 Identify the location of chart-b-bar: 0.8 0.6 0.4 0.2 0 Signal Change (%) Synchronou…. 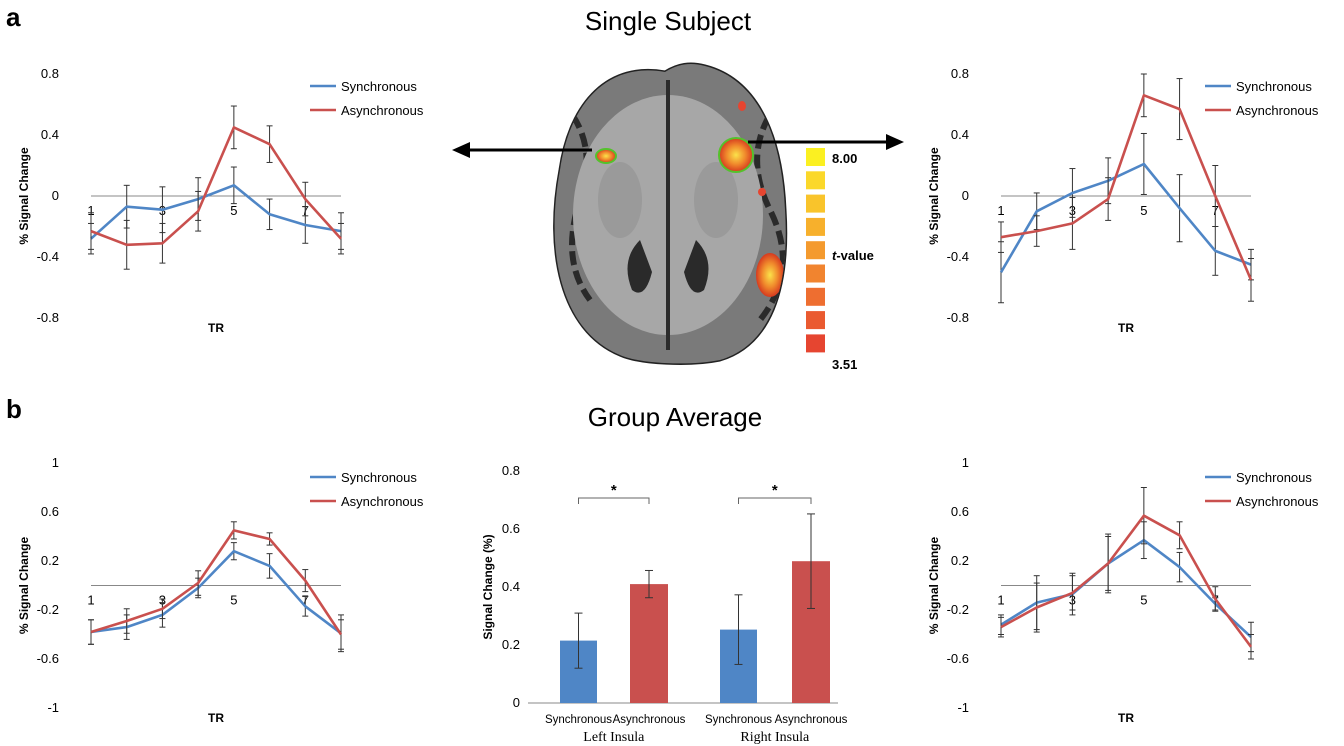
(664, 604).